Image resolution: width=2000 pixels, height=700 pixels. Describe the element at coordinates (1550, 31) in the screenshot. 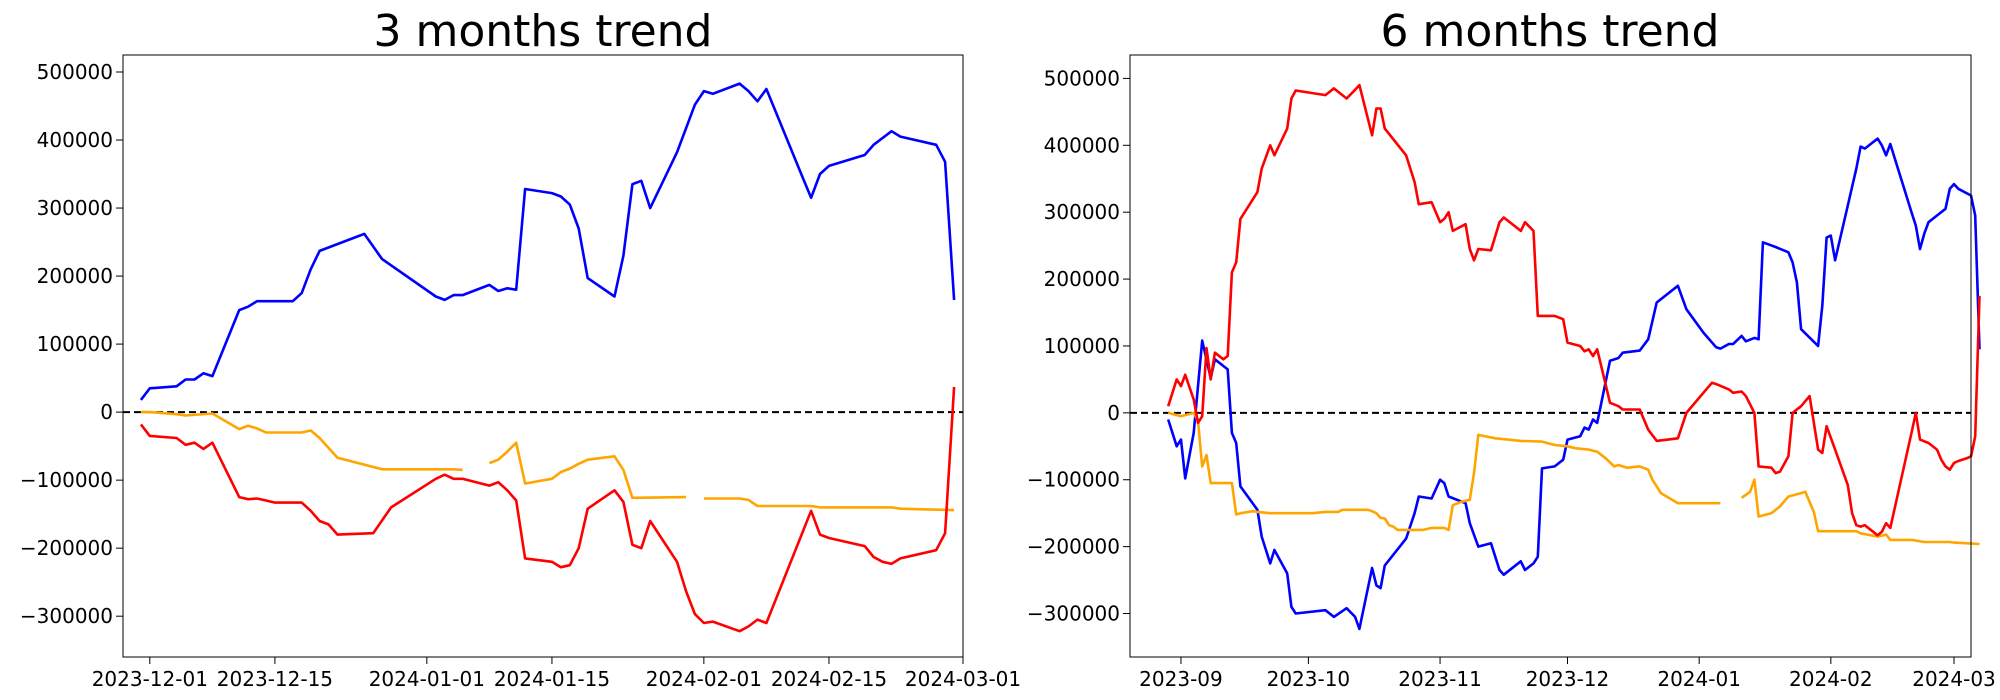

I see `chart-title: 6 months trend` at that location.